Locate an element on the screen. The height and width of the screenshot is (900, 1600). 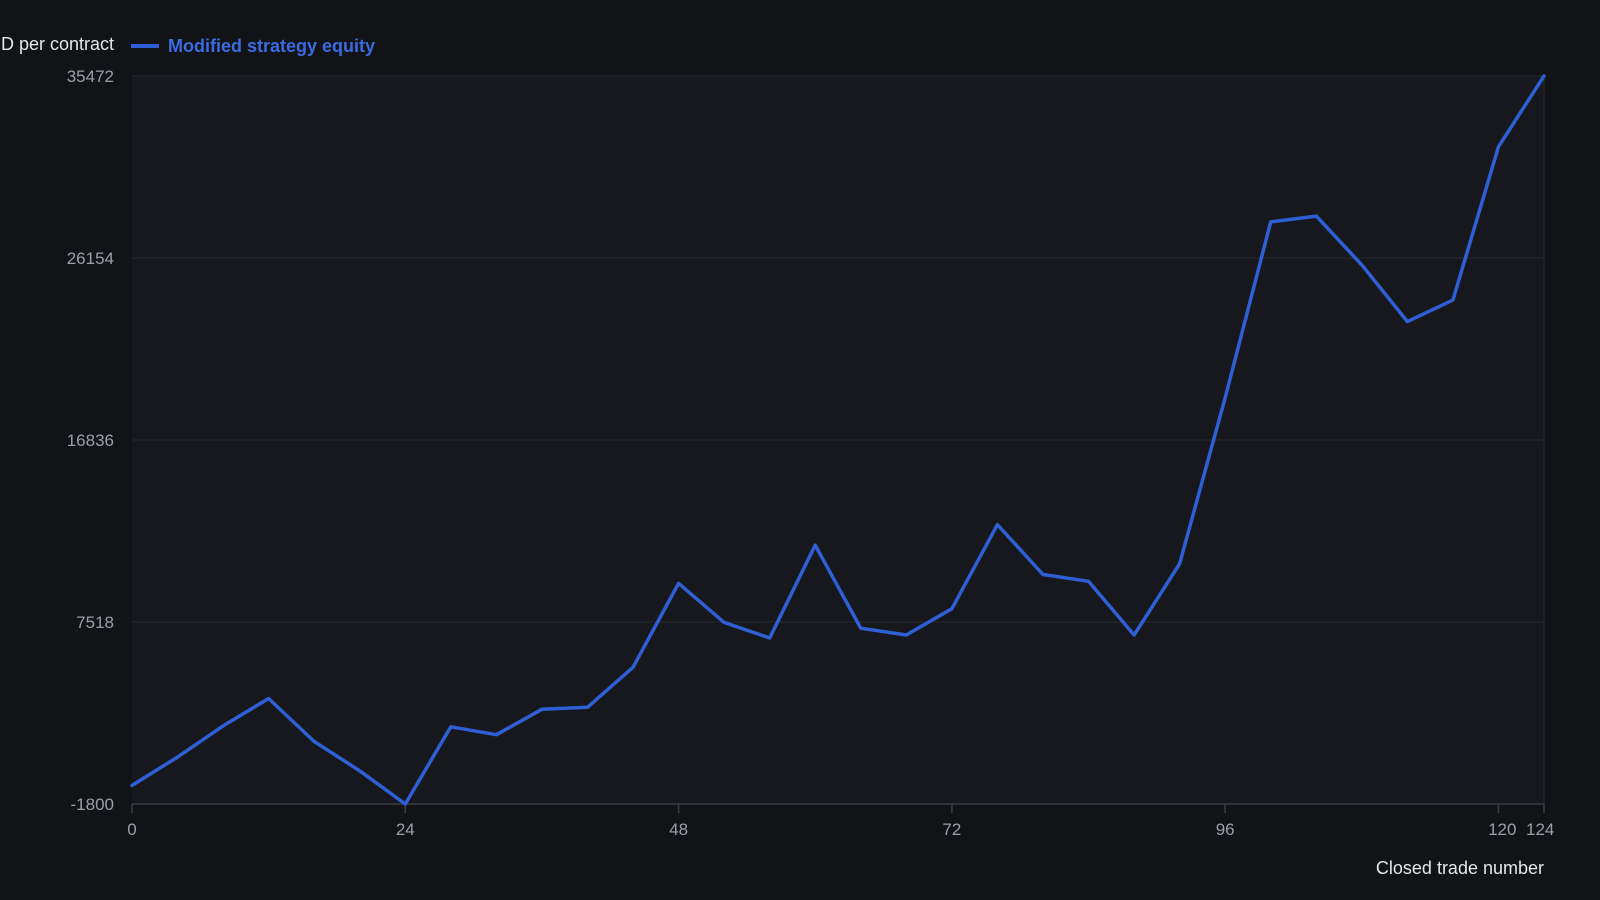
y-tick-label: 35472 is located at coordinates (90, 76).